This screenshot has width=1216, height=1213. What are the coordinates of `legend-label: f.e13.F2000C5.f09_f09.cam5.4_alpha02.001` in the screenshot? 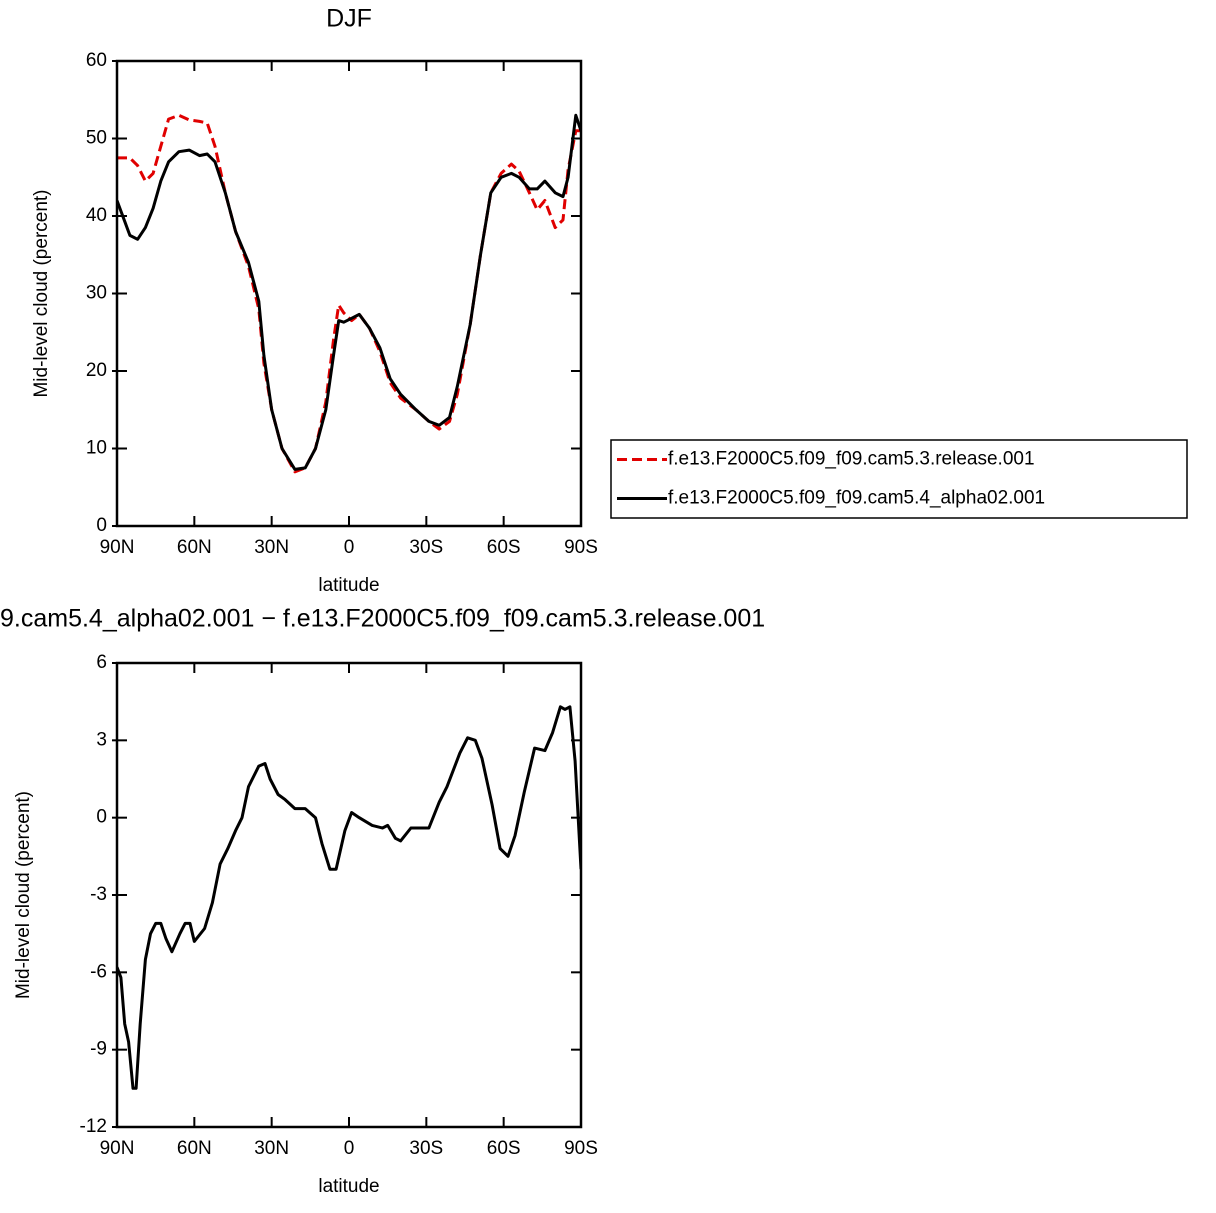 It's located at (856, 498).